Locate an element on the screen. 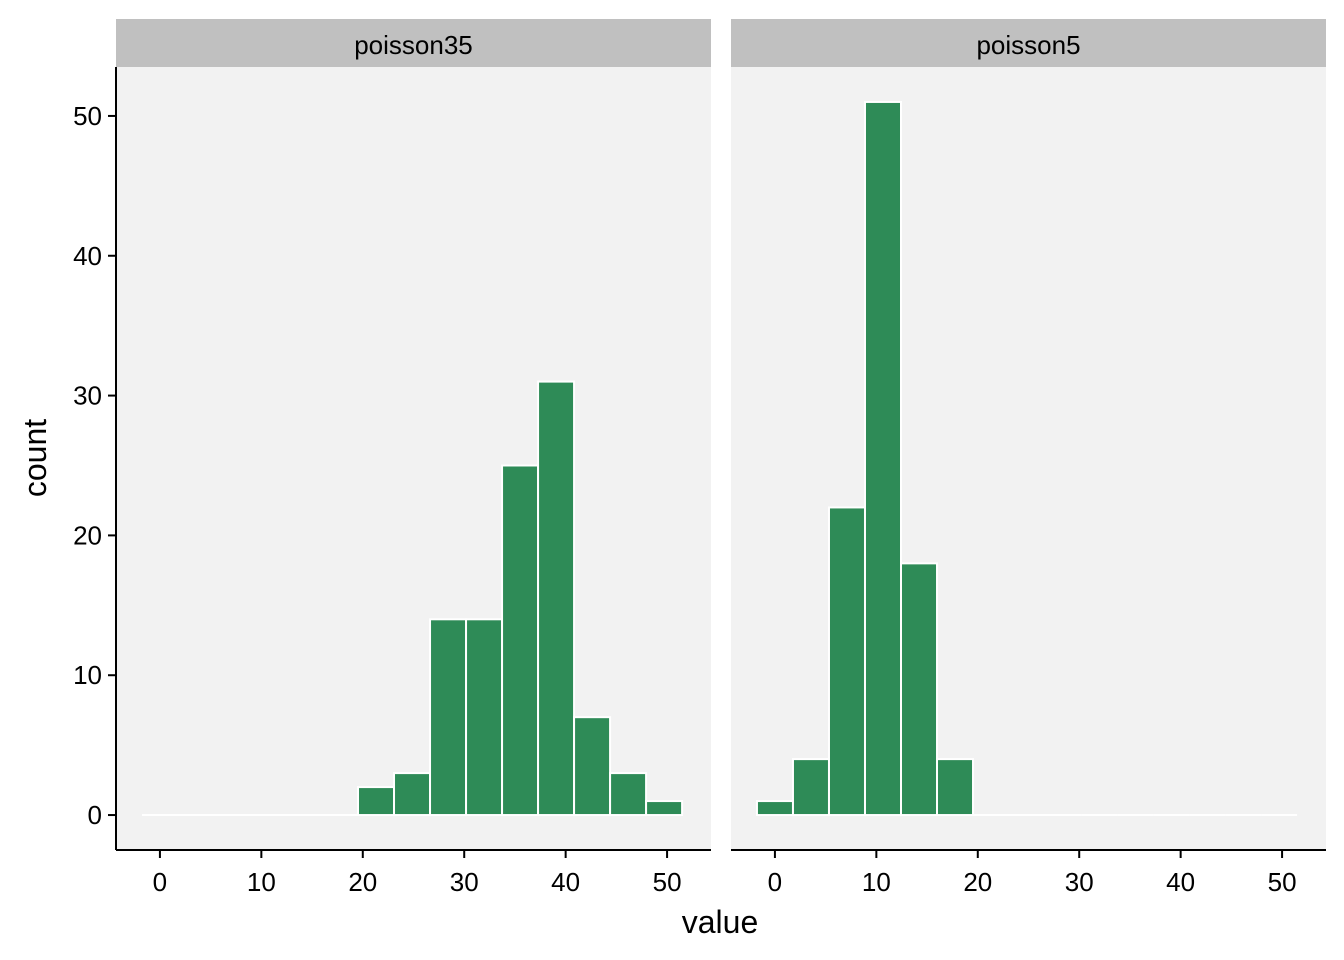 This screenshot has height=960, width=1344. y-tick-label: 20 is located at coordinates (87, 535).